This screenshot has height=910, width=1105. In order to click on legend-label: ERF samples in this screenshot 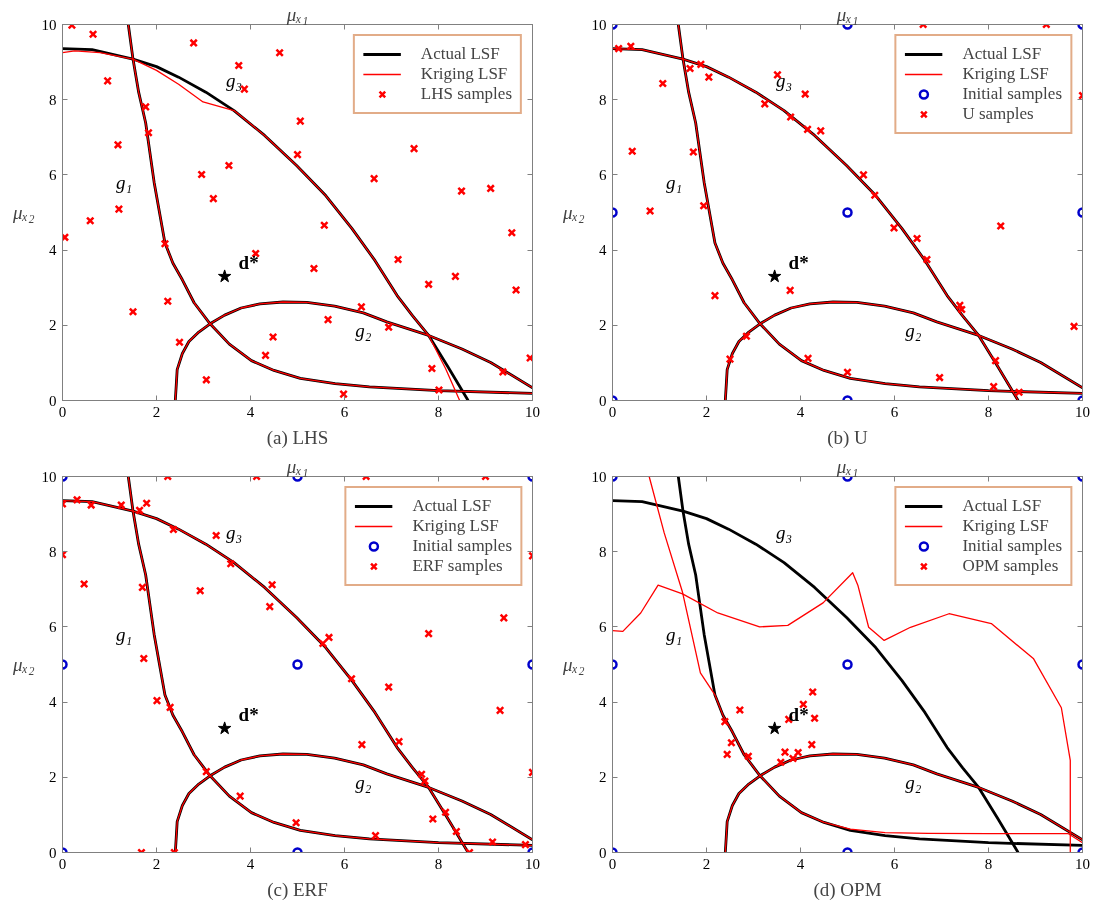, I will do `click(457, 566)`.